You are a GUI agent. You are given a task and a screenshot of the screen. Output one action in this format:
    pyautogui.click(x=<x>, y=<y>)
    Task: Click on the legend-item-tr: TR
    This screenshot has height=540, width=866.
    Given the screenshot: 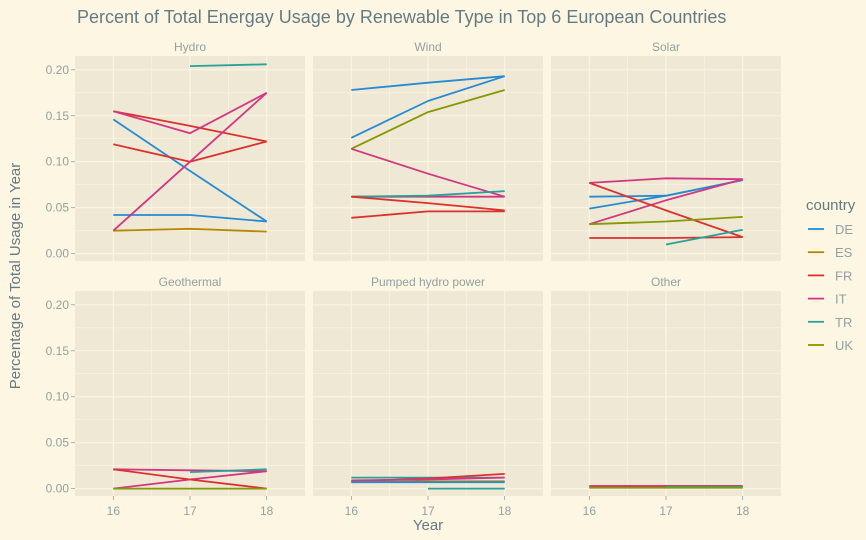 What is the action you would take?
    pyautogui.click(x=830, y=322)
    